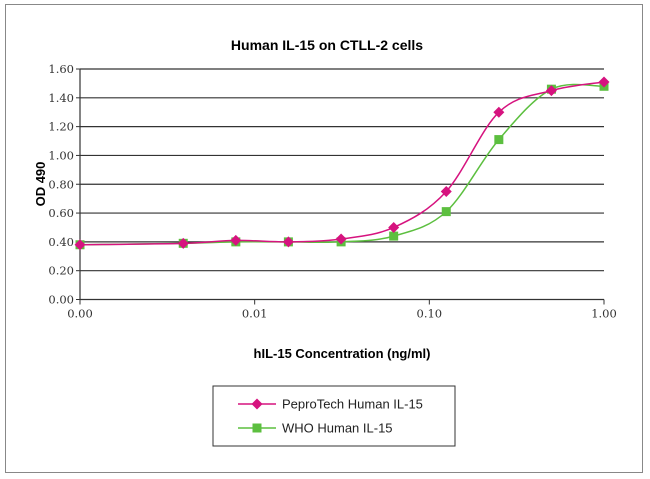  What do you see at coordinates (80, 314) in the screenshot?
I see `x-tick-label: 0.00` at bounding box center [80, 314].